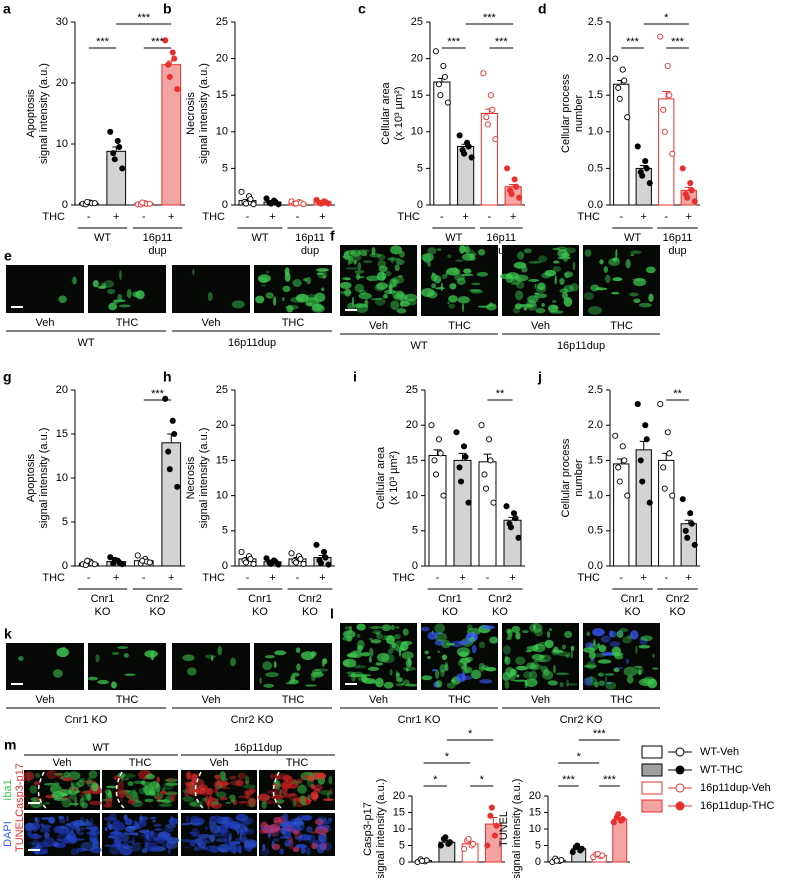 This screenshot has height=883, width=800. I want to click on panel-letter: h, so click(167, 377).